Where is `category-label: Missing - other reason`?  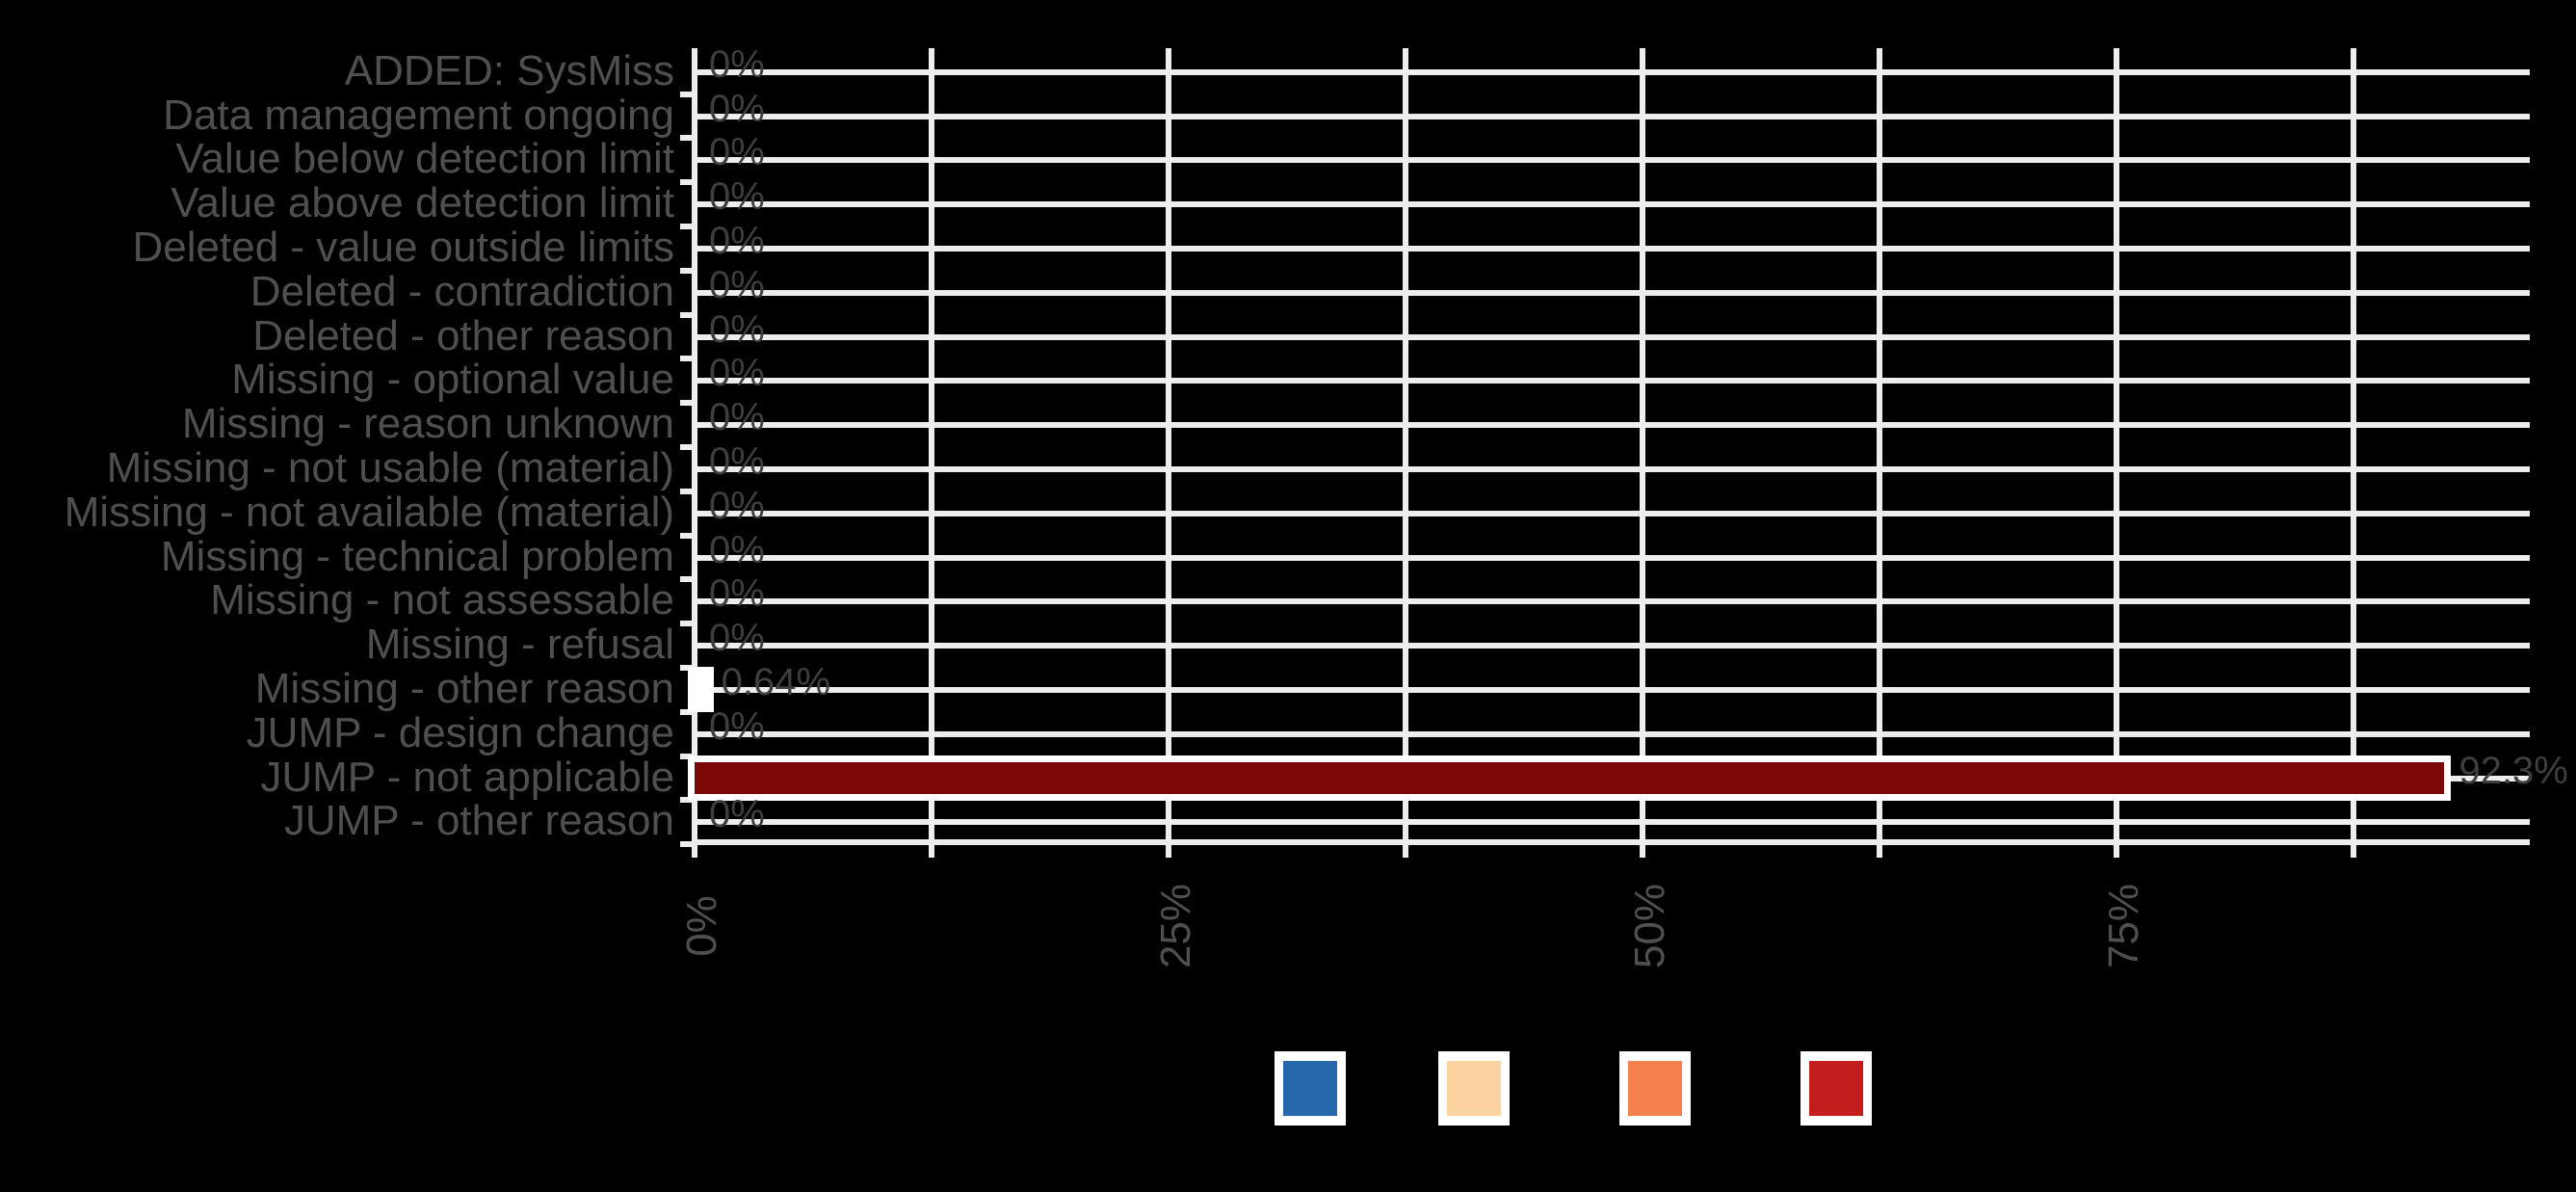
category-label: Missing - other reason is located at coordinates (464, 688).